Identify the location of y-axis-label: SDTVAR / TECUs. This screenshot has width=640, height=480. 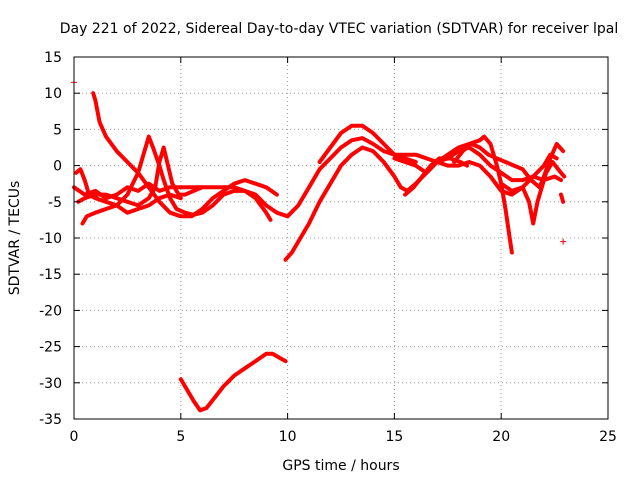
(15, 238).